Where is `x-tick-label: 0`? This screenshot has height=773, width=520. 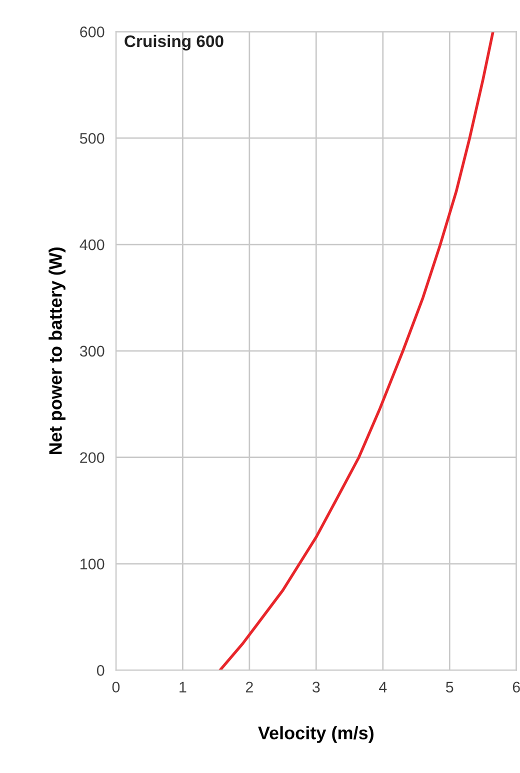
x-tick-label: 0 is located at coordinates (116, 687).